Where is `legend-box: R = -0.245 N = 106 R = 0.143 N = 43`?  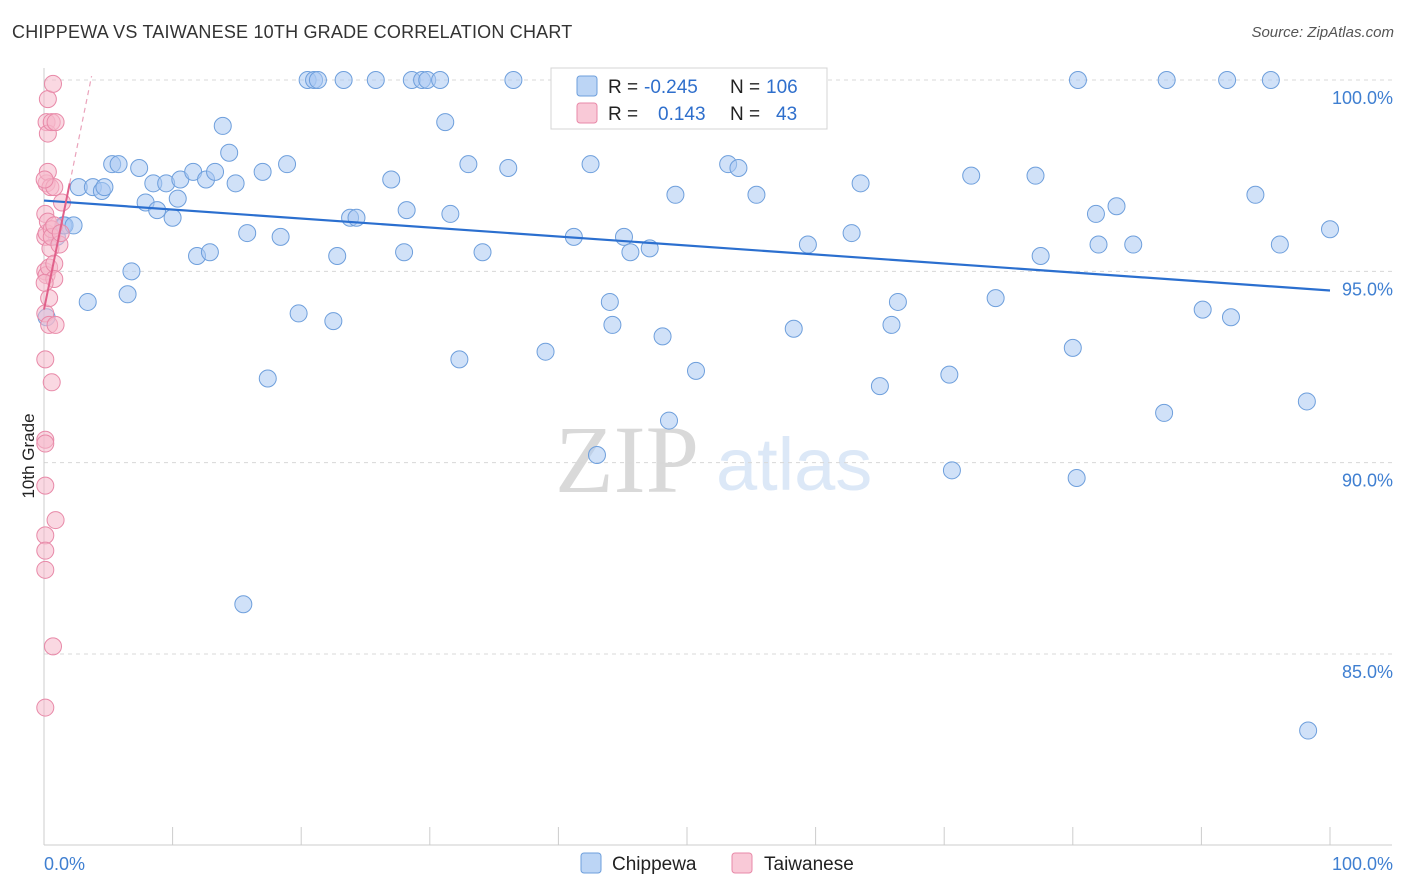
legend-box: R = -0.245 N = 106 R = 0.143 N = 43 is located at coordinates (689, 98).